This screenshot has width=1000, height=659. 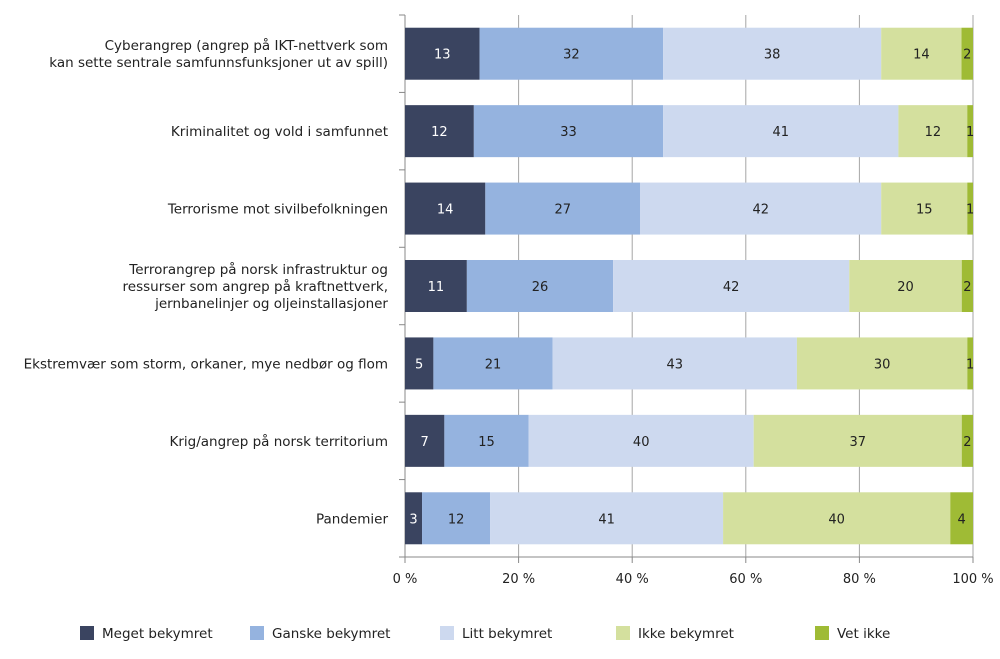 I want to click on data-label: 27, so click(x=563, y=210).